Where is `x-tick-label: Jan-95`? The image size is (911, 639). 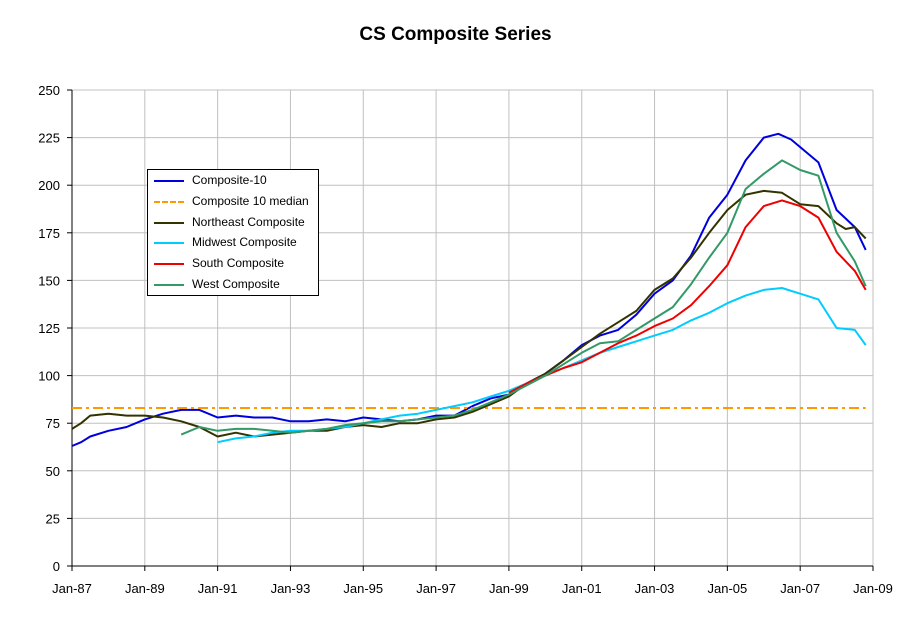
x-tick-label: Jan-95 is located at coordinates (363, 588).